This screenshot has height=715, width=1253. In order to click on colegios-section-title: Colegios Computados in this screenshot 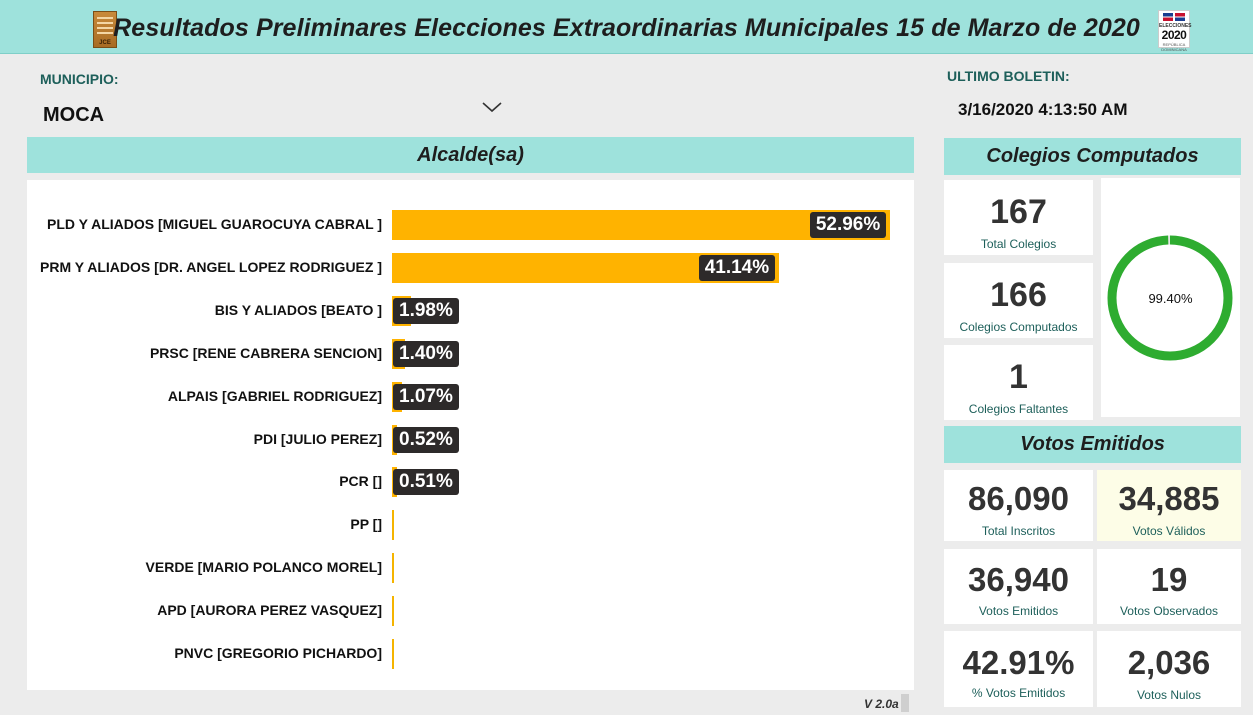, I will do `click(1092, 156)`.